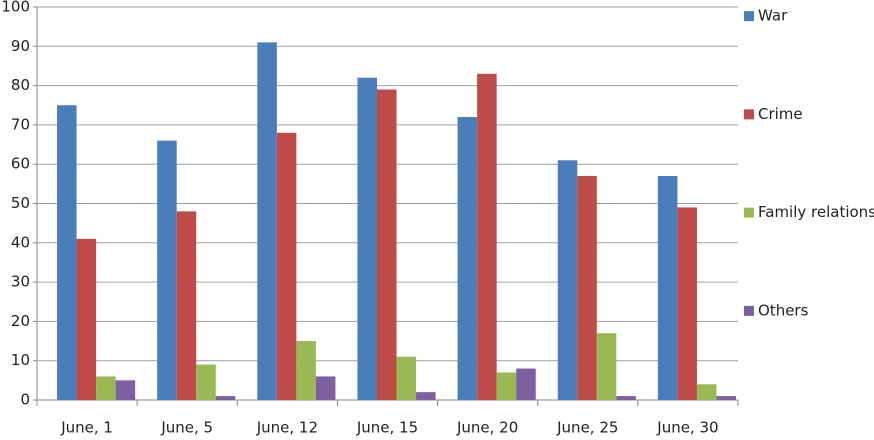 The image size is (874, 440). I want to click on x-tick-label: June, 5, so click(186, 428).